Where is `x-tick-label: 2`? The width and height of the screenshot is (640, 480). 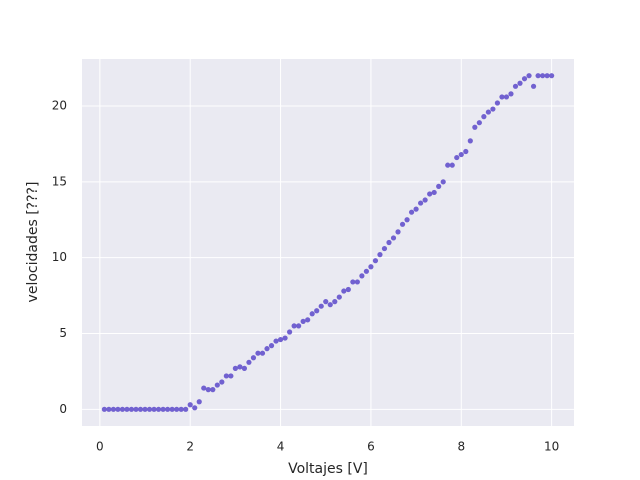 x-tick-label: 2 is located at coordinates (190, 447).